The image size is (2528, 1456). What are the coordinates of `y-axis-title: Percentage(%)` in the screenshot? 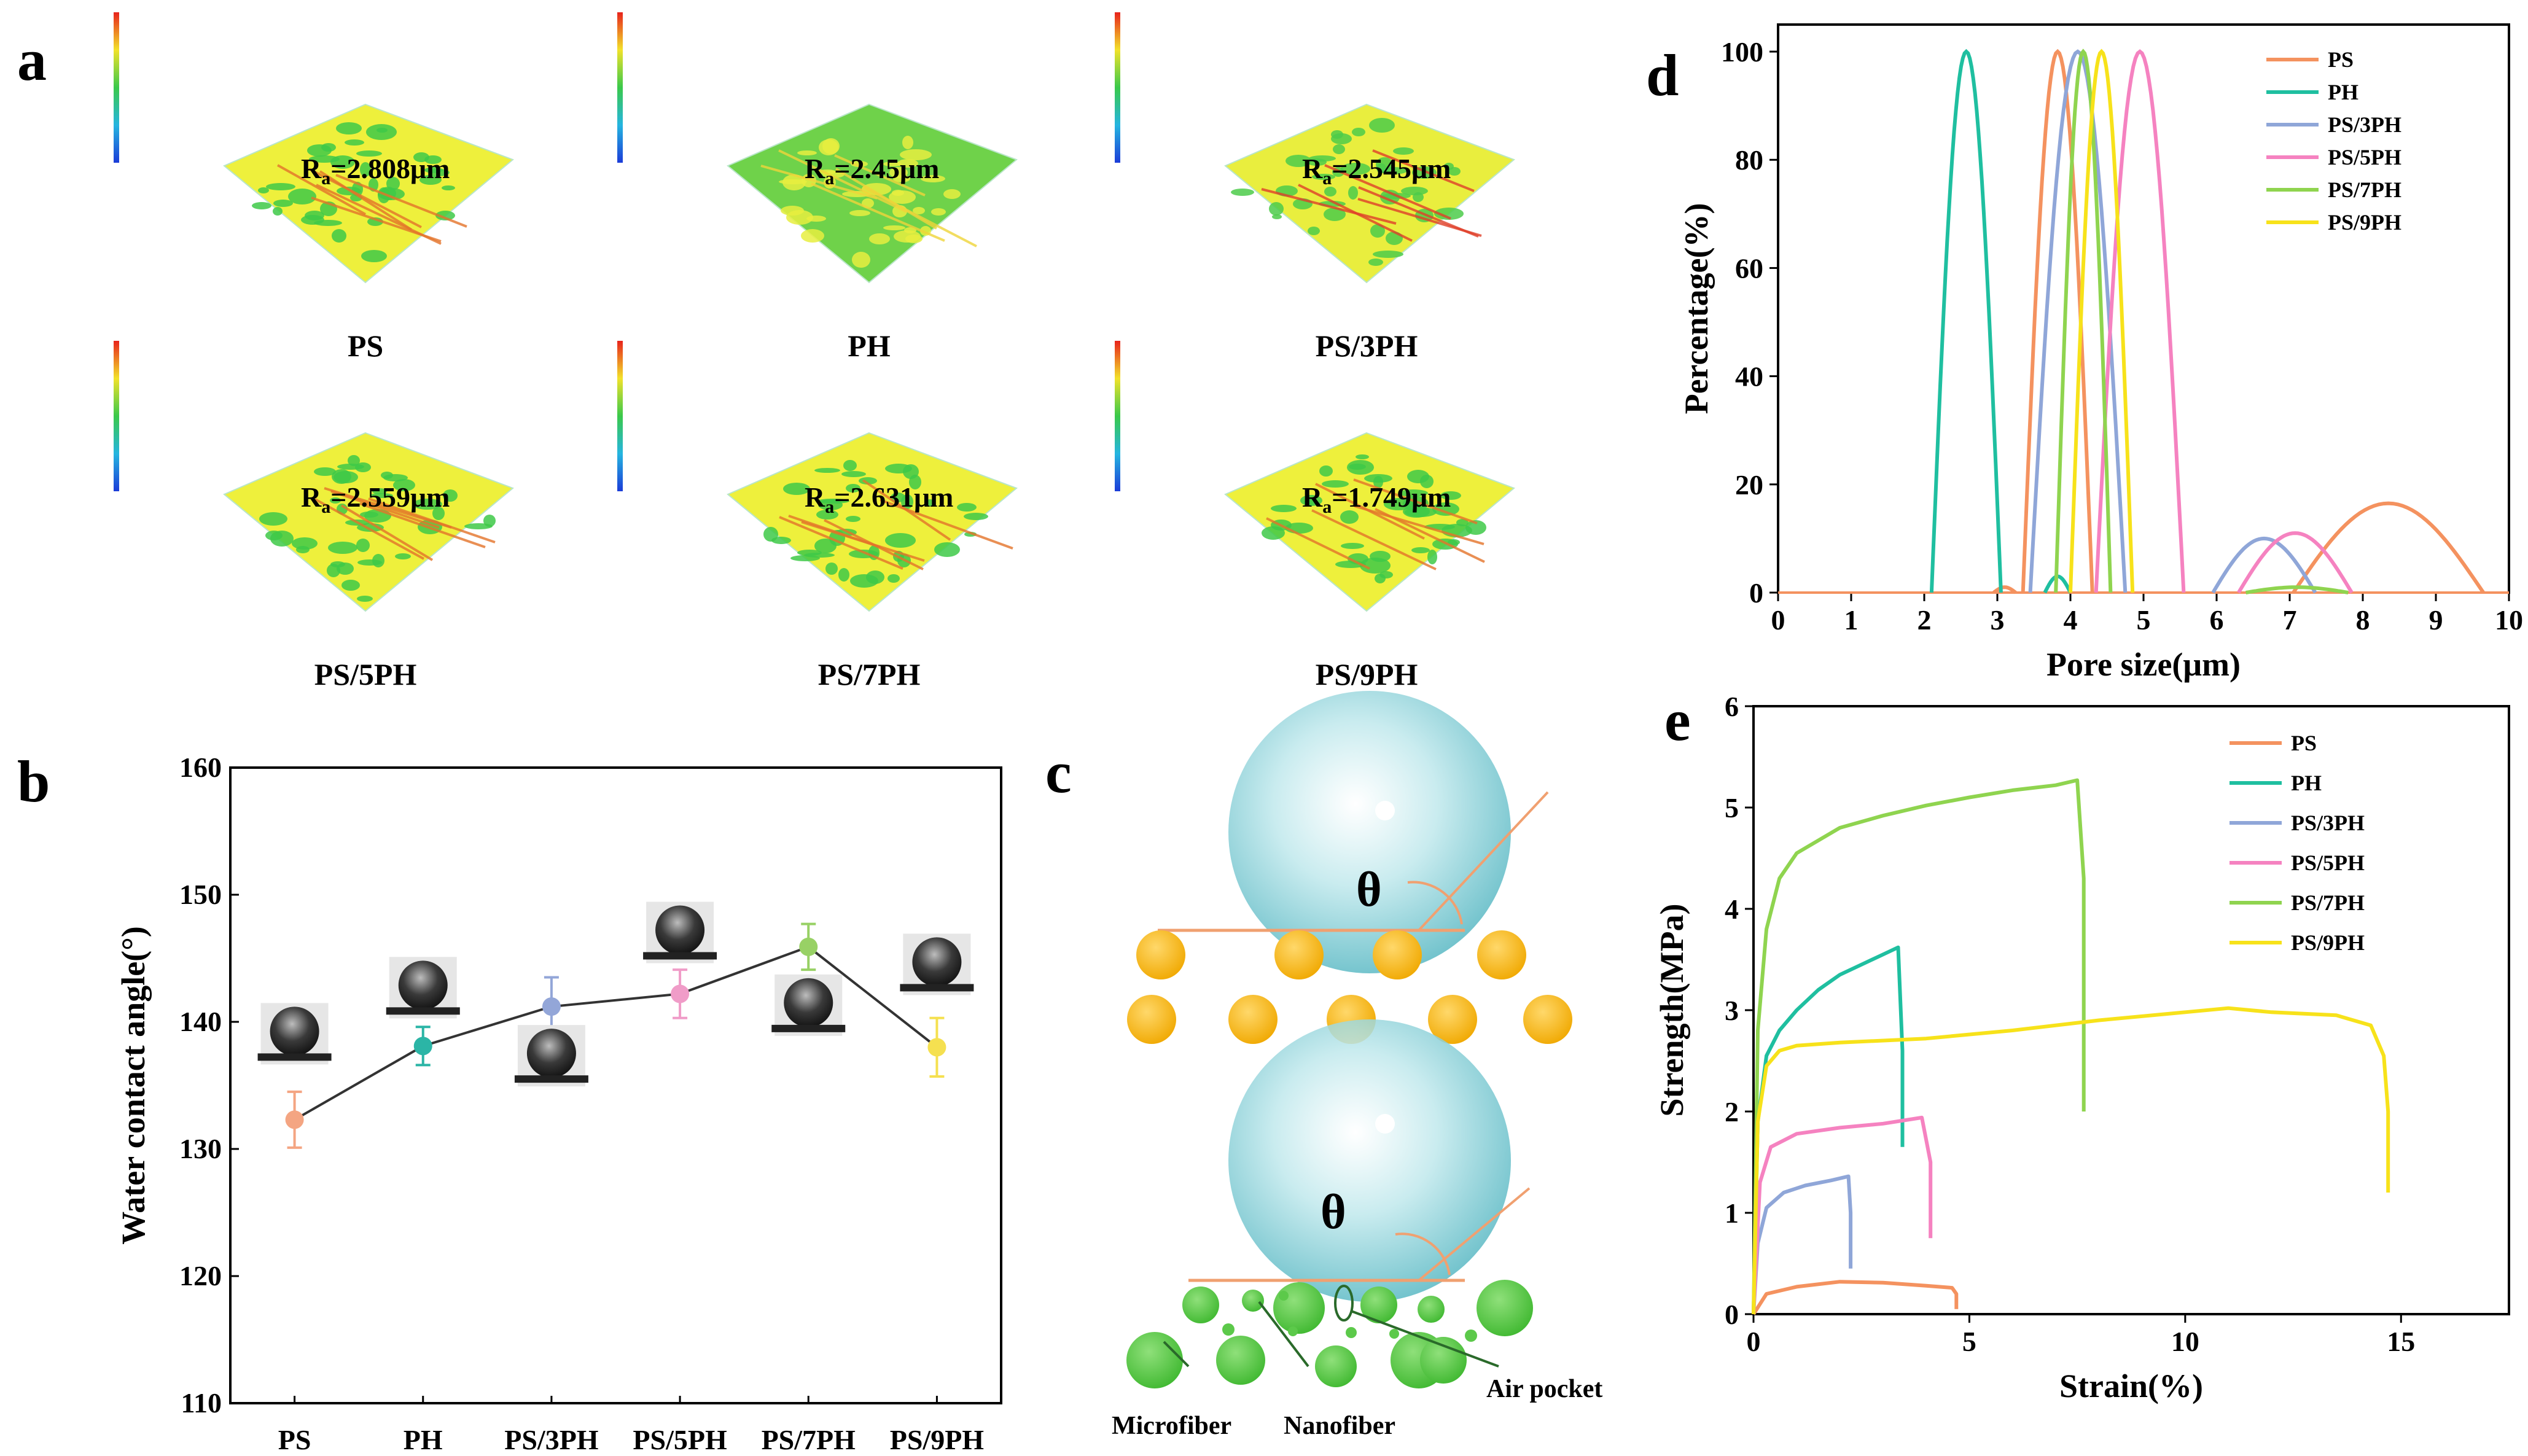 It's located at (1696, 309).